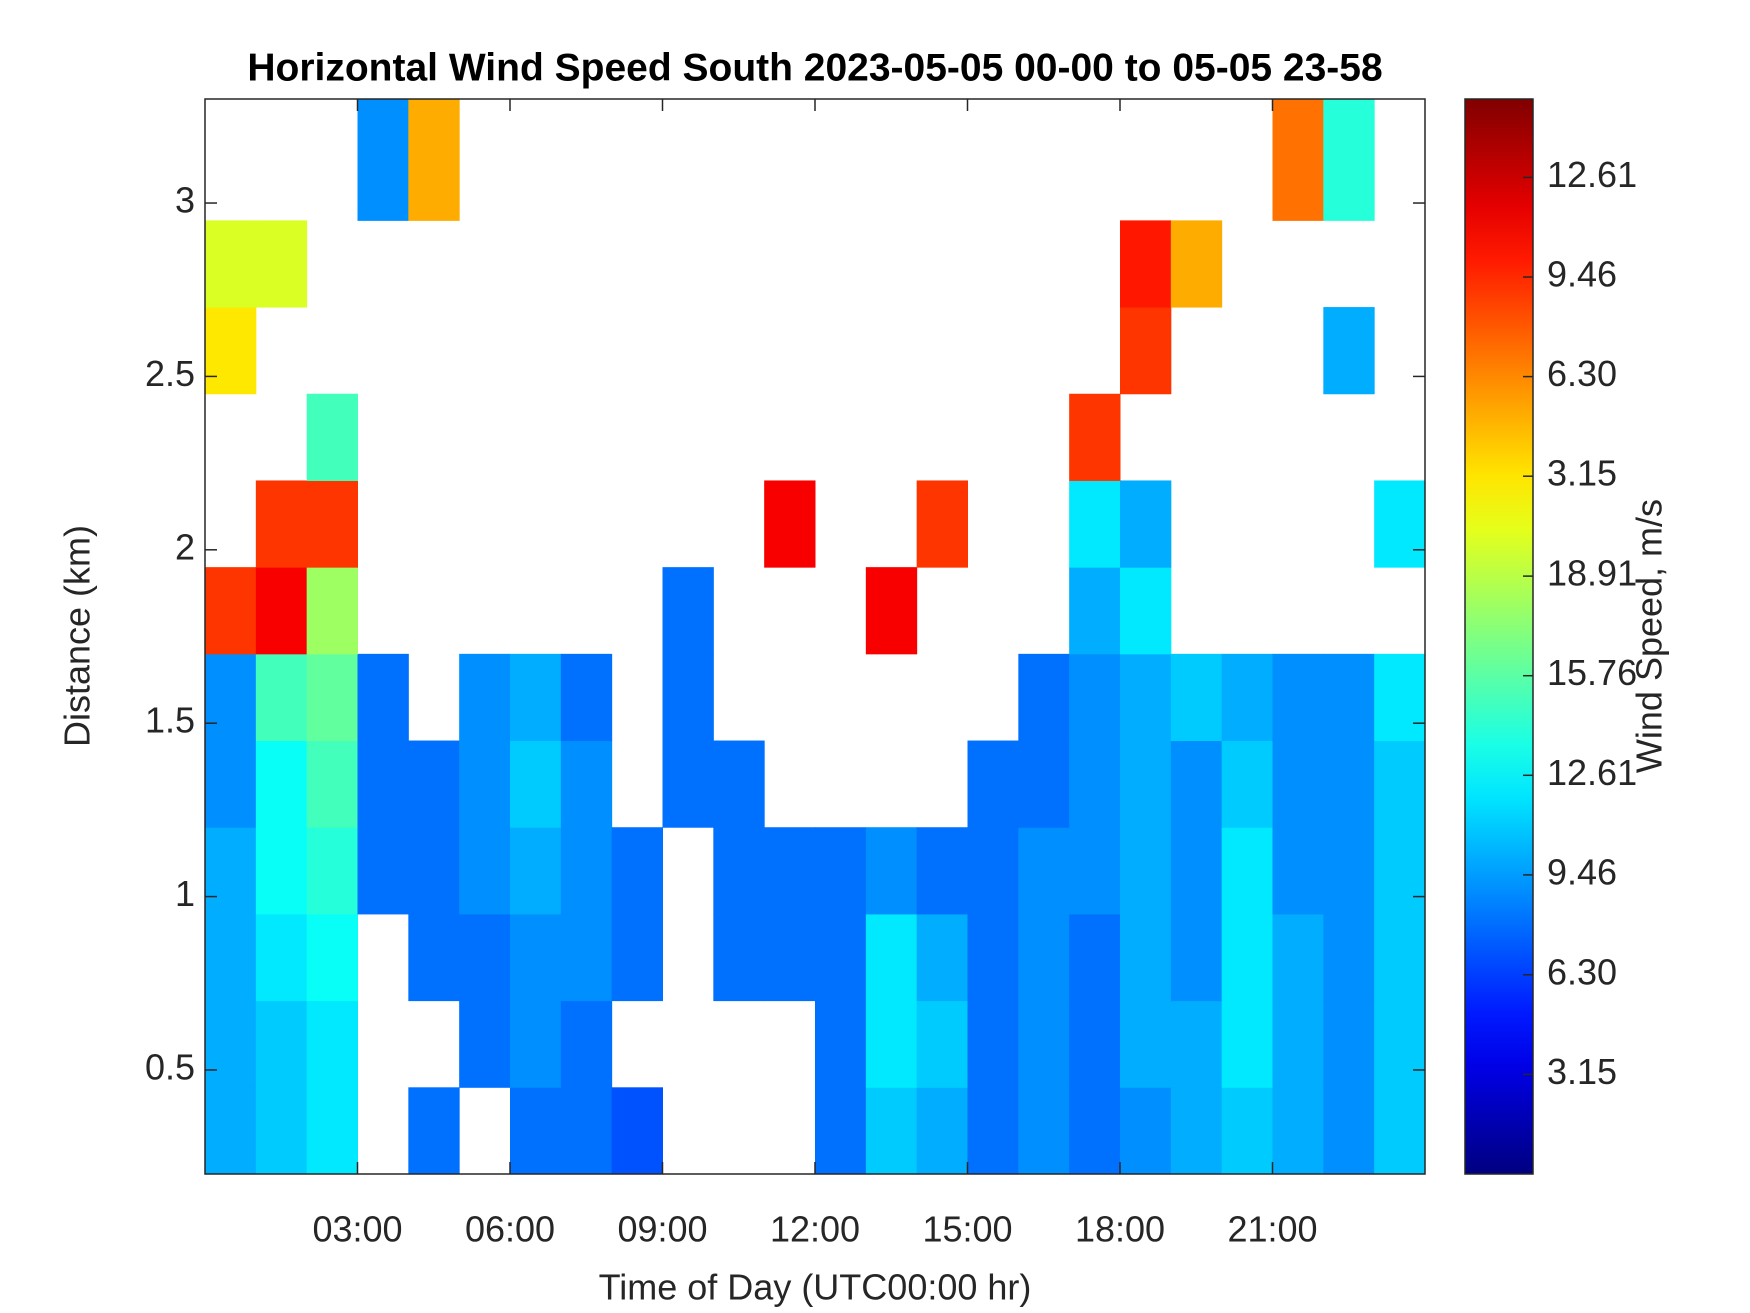 This screenshot has height=1313, width=1750. What do you see at coordinates (170, 720) in the screenshot?
I see `y-tick-label: 1.5` at bounding box center [170, 720].